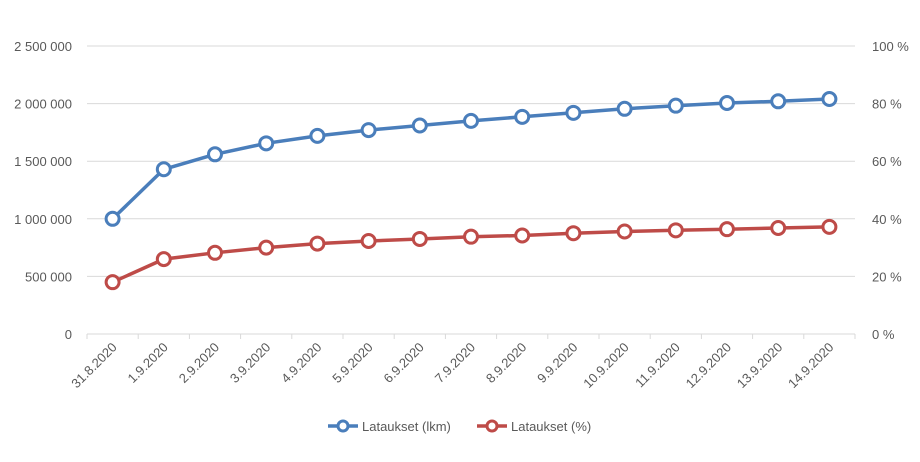 The height and width of the screenshot is (462, 920). What do you see at coordinates (406, 426) in the screenshot?
I see `legend-label: Lataukset (lkm)` at bounding box center [406, 426].